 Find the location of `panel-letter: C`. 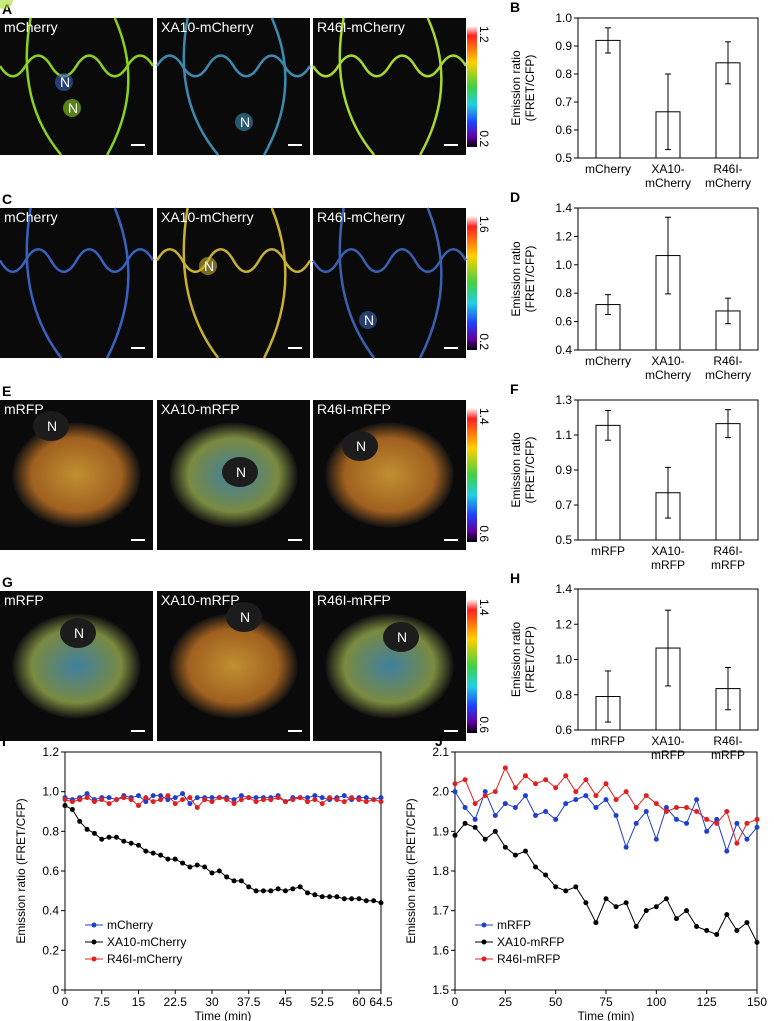

panel-letter: C is located at coordinates (7, 199).